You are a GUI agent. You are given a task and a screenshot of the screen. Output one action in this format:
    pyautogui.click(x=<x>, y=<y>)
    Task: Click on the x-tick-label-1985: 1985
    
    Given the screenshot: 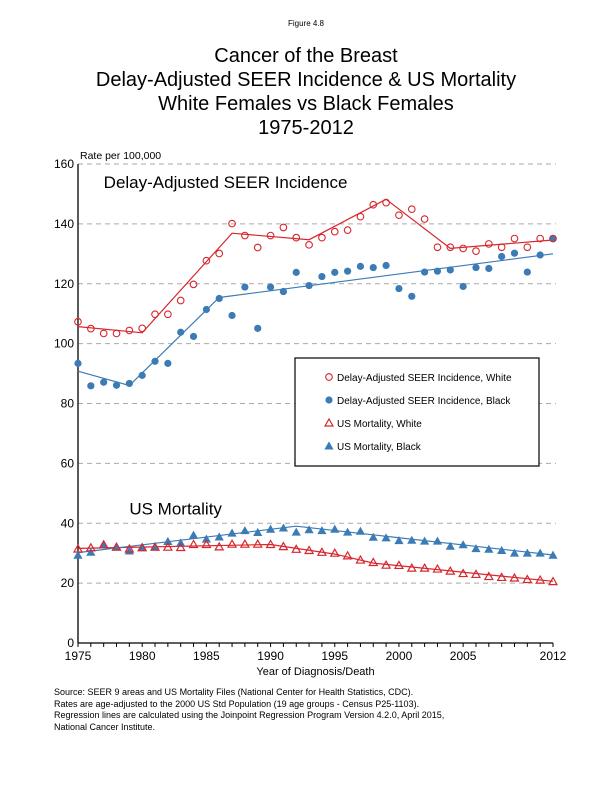 What is the action you would take?
    pyautogui.click(x=206, y=656)
    